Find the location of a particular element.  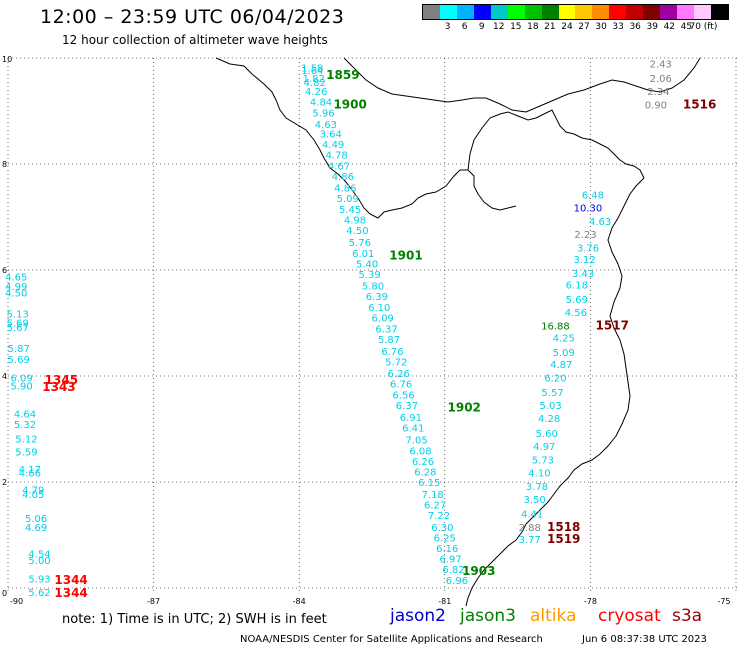

wave-height-value: 6.30 is located at coordinates (442, 528).